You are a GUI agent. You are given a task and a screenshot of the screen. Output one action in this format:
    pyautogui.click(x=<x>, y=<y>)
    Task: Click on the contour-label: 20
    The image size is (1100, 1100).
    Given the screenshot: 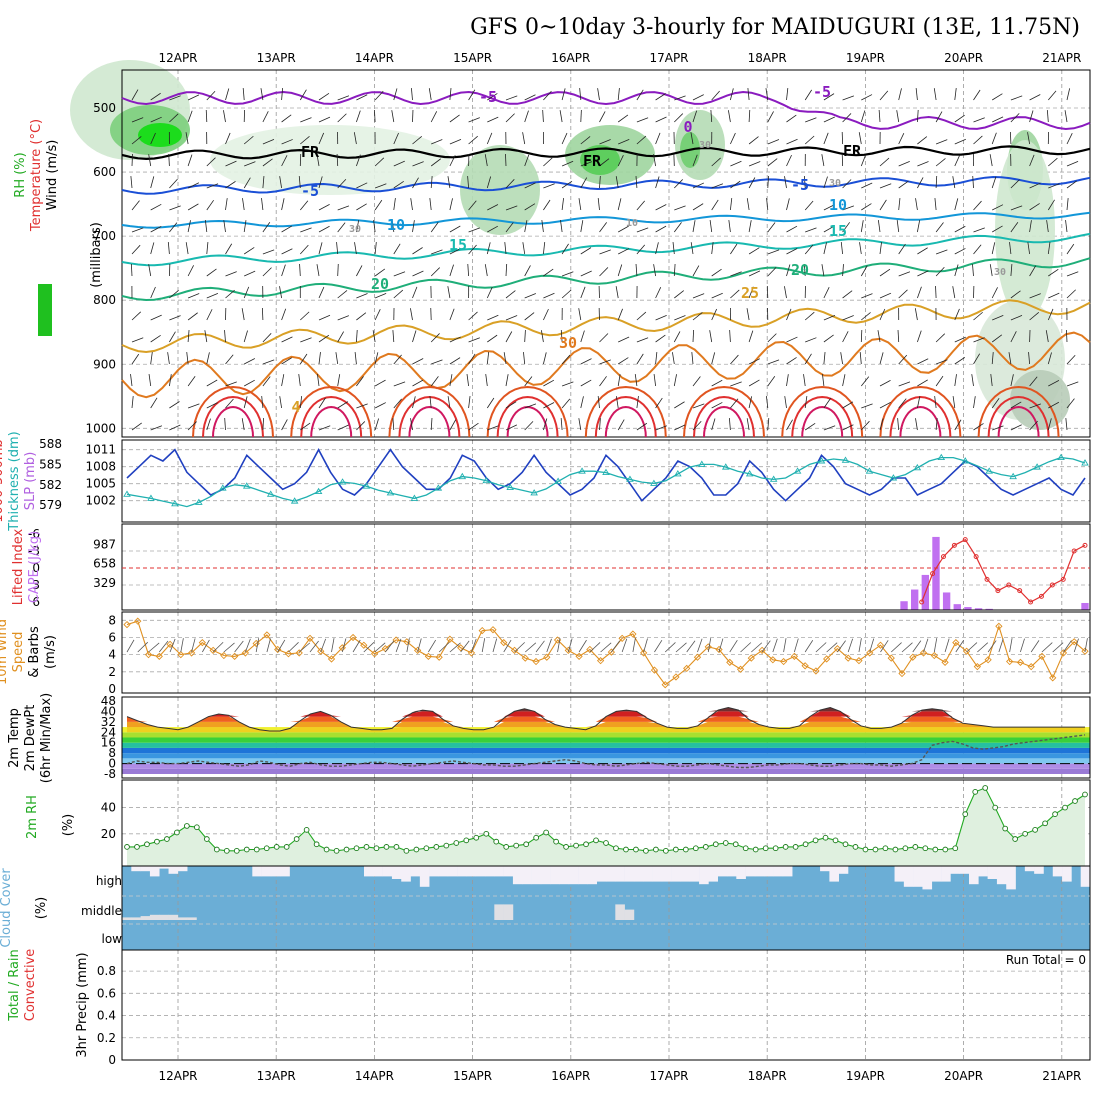 What is the action you would take?
    pyautogui.click(x=380, y=284)
    